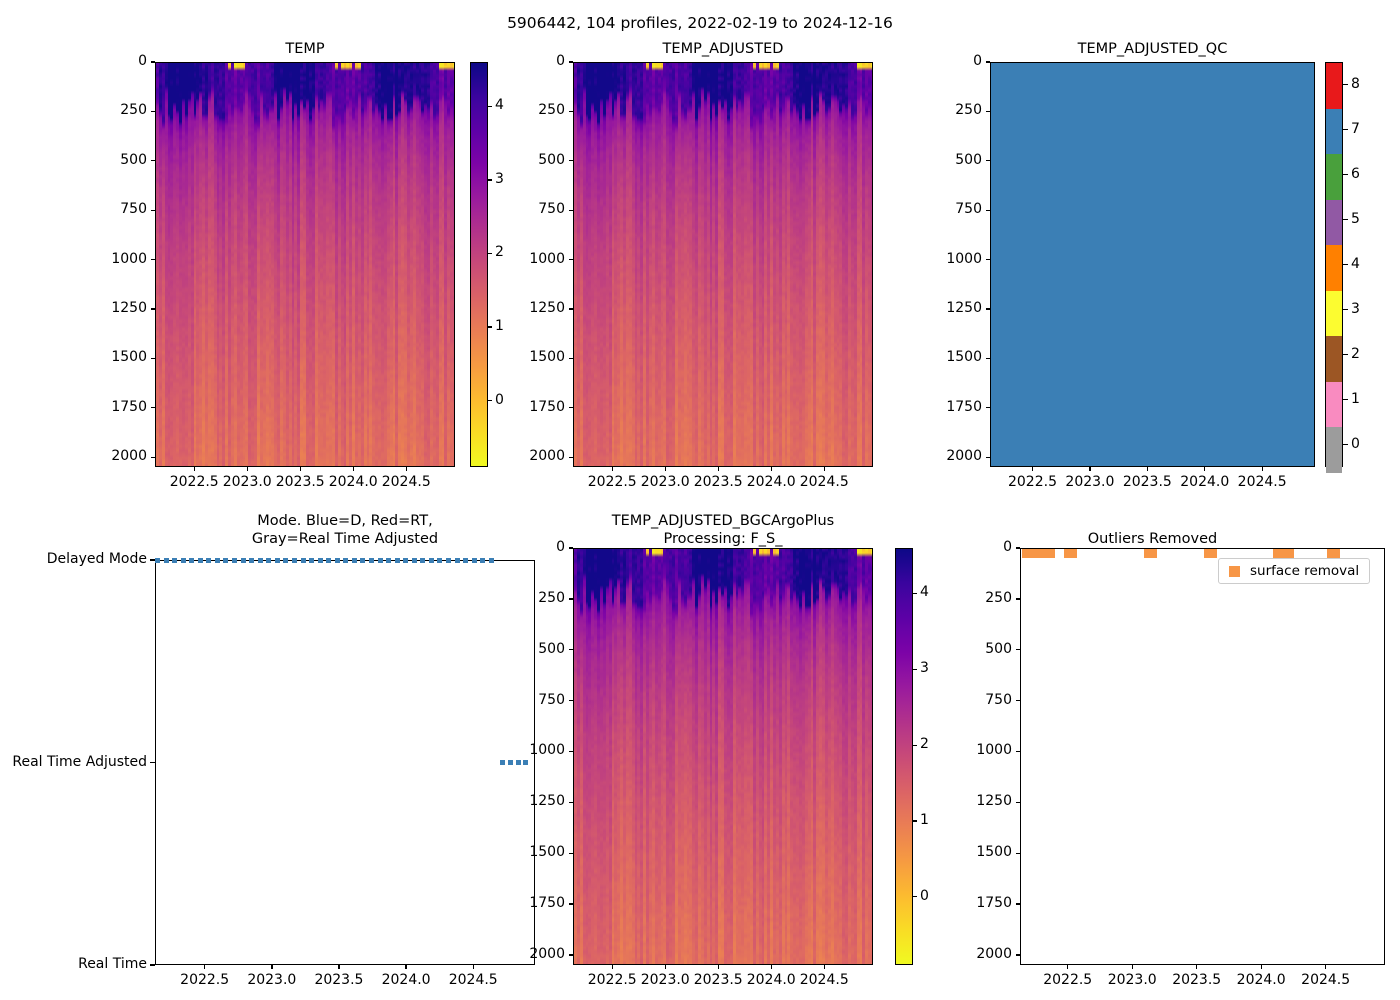 The image size is (1400, 1000). What do you see at coordinates (305, 264) in the screenshot?
I see `panel-temp` at bounding box center [305, 264].